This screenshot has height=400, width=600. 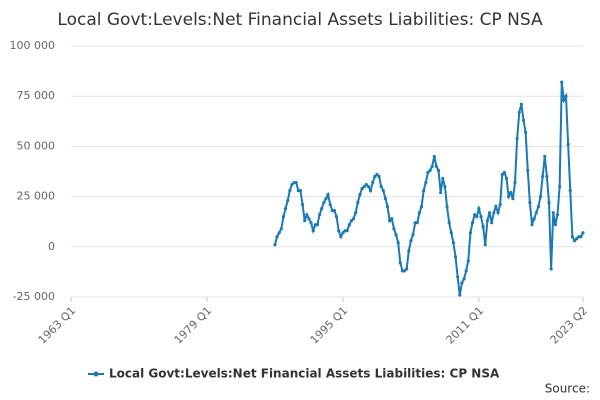 I want to click on y-tick-label: 0, so click(x=51, y=246).